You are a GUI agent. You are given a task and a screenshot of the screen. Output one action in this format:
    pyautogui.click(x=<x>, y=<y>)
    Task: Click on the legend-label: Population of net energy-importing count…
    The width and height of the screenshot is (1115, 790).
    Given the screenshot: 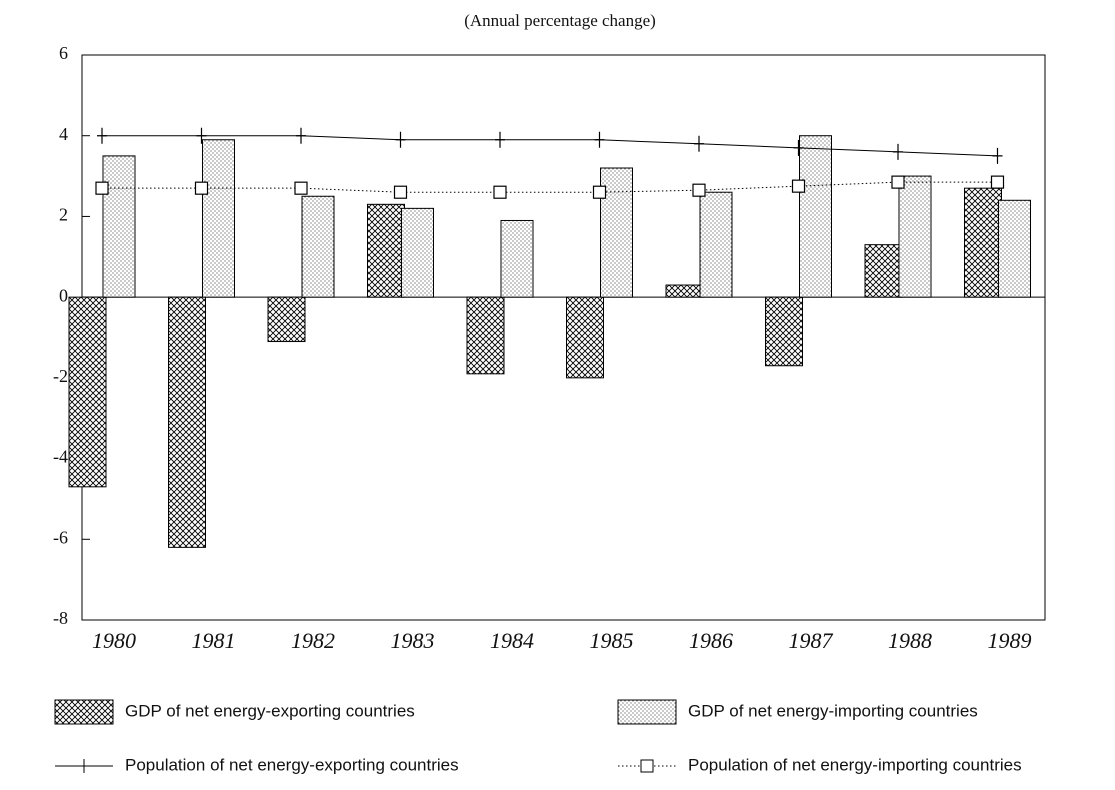 What is the action you would take?
    pyautogui.click(x=855, y=764)
    